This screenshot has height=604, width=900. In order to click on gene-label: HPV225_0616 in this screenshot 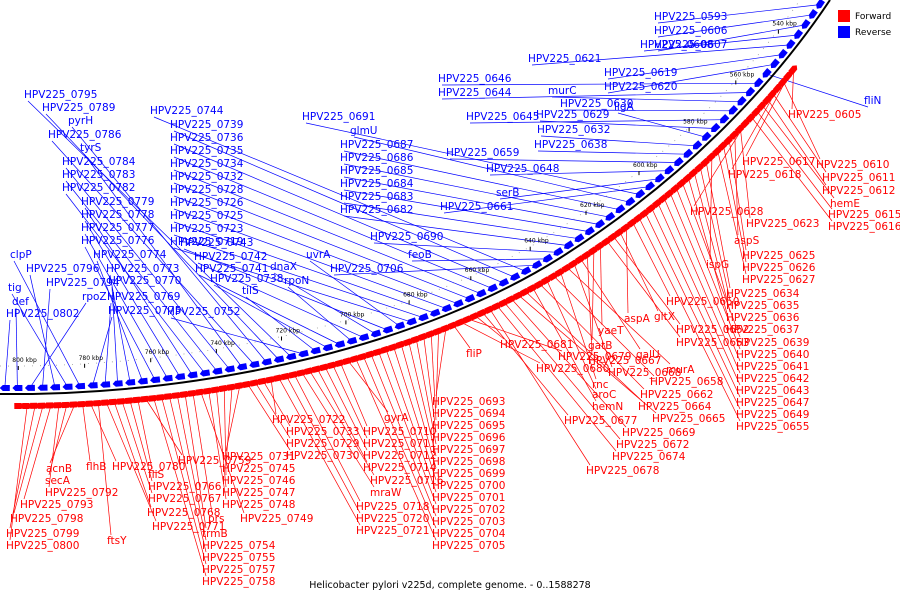, I will do `click(864, 227)`.